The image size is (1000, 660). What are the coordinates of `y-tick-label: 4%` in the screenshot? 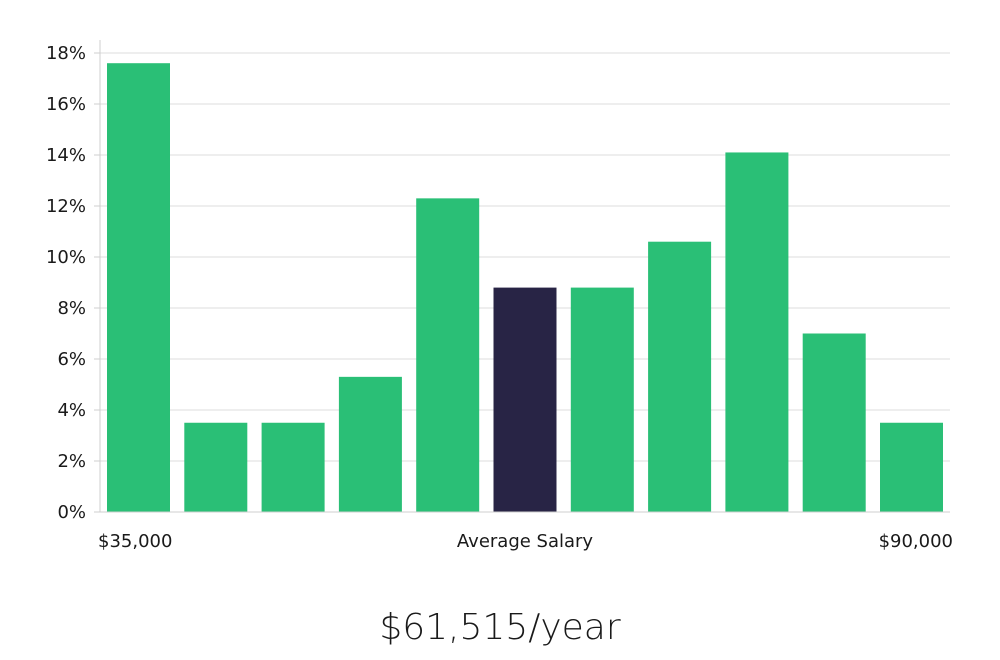 It's located at (71, 410).